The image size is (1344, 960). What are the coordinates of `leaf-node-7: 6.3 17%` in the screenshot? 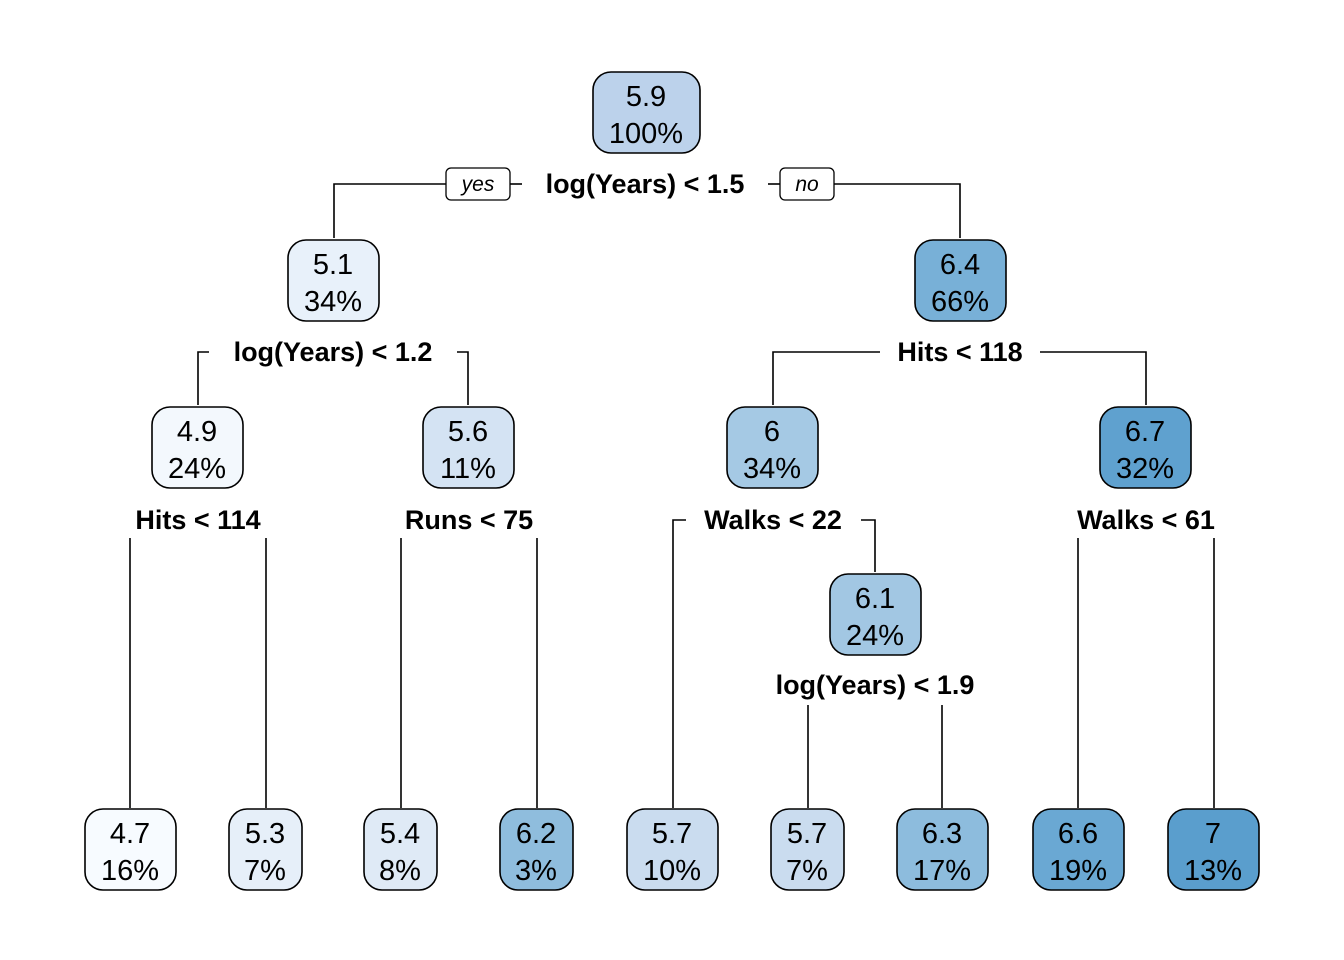 It's located at (942, 849).